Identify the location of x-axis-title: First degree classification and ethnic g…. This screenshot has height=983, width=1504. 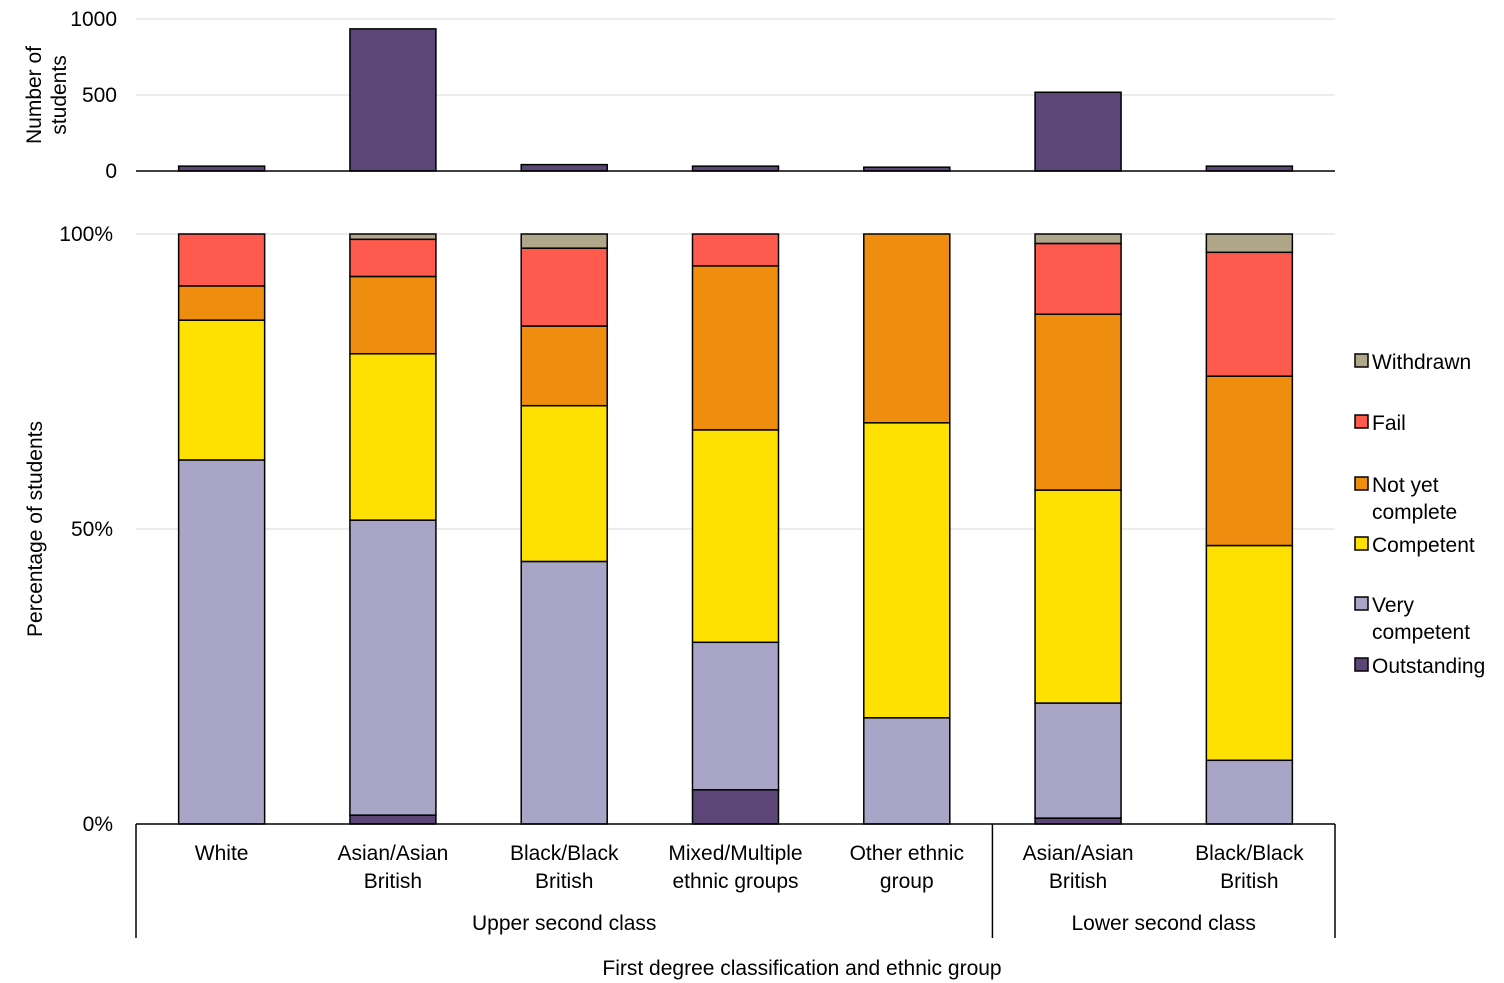
(801, 968).